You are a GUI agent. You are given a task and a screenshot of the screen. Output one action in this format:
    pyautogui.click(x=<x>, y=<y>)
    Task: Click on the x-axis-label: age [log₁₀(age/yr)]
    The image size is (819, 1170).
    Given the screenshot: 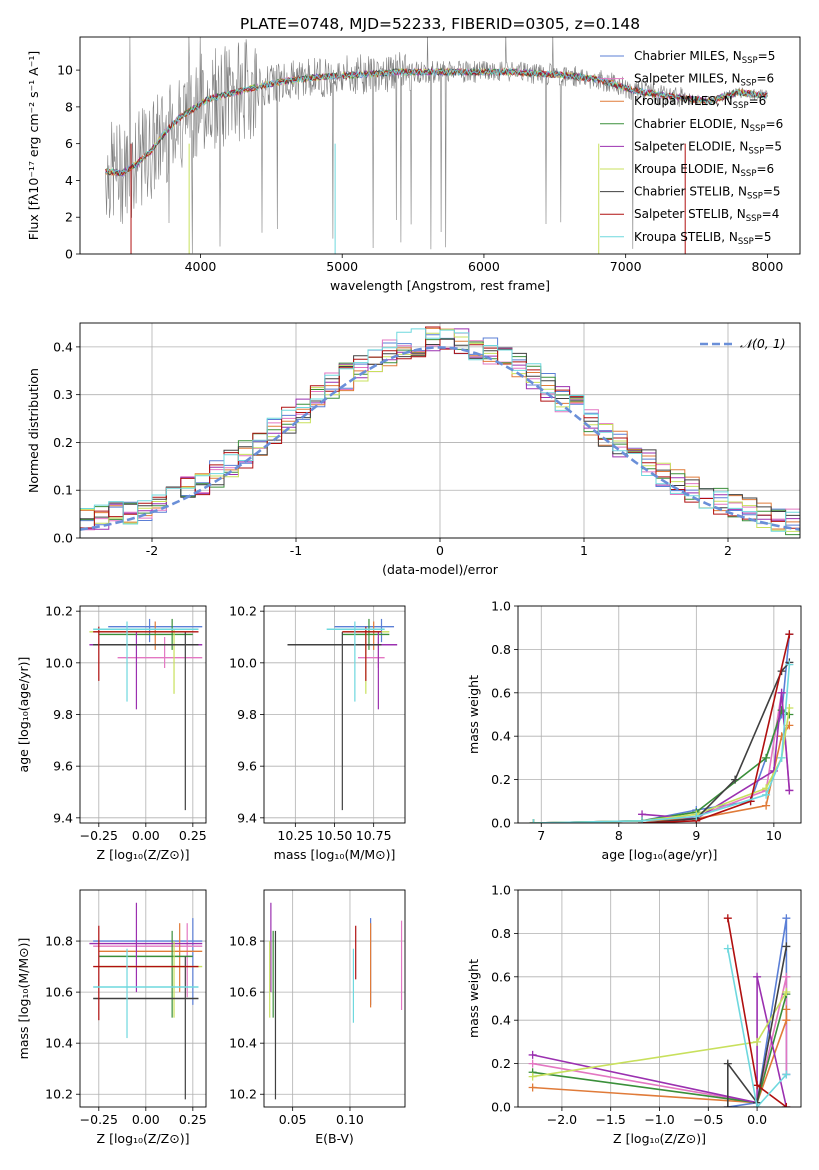 What is the action you would take?
    pyautogui.click(x=660, y=854)
    